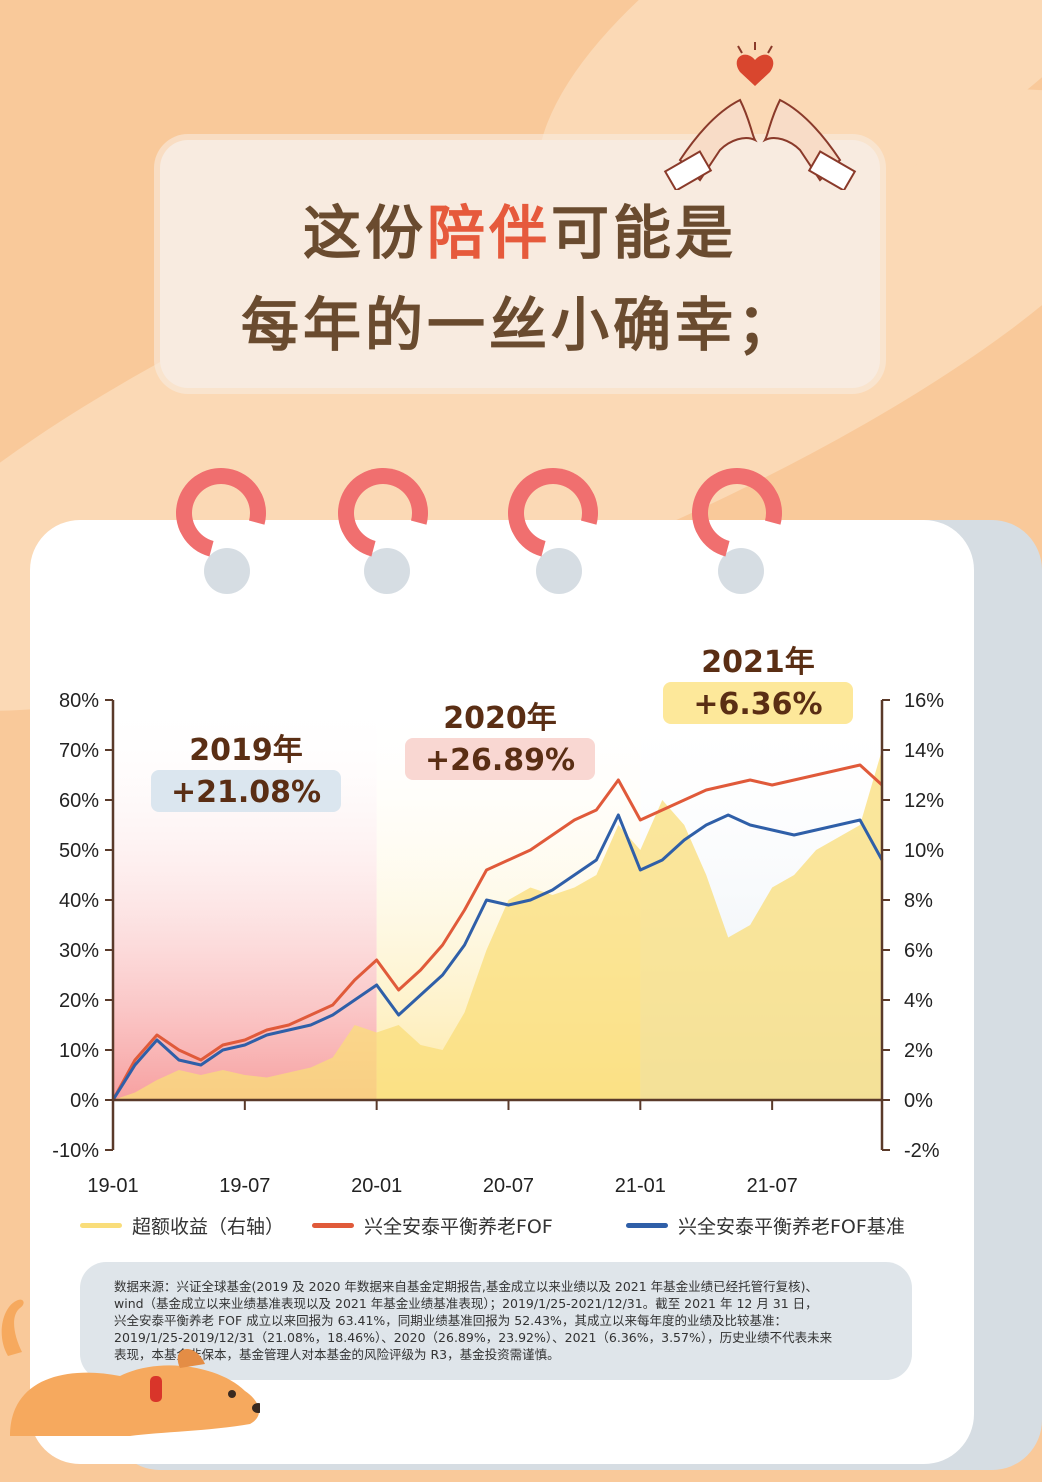 This screenshot has width=1042, height=1482. Describe the element at coordinates (924, 801) in the screenshot. I see `right-tick-label: 12%` at that location.